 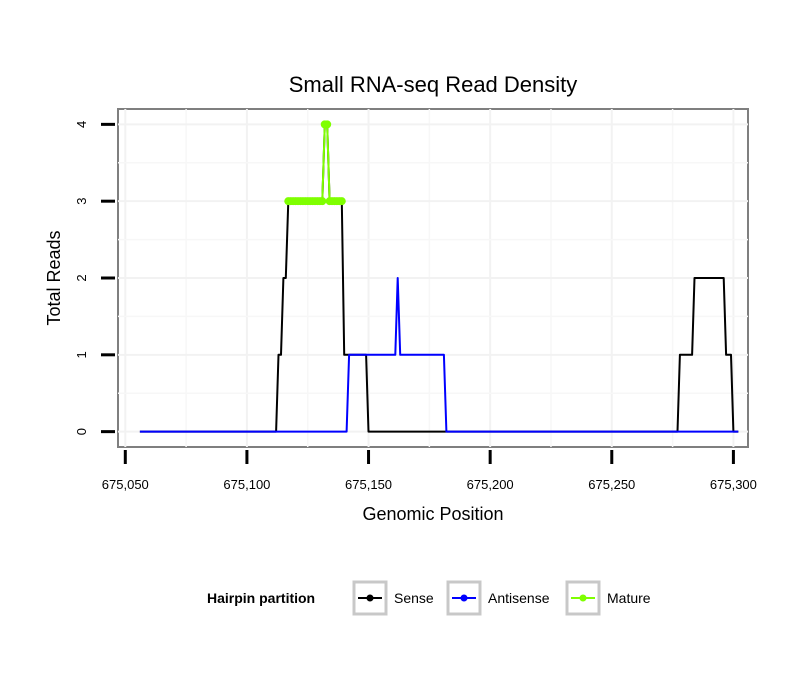 What do you see at coordinates (261, 598) in the screenshot?
I see `legend-title: Hairpin partition` at bounding box center [261, 598].